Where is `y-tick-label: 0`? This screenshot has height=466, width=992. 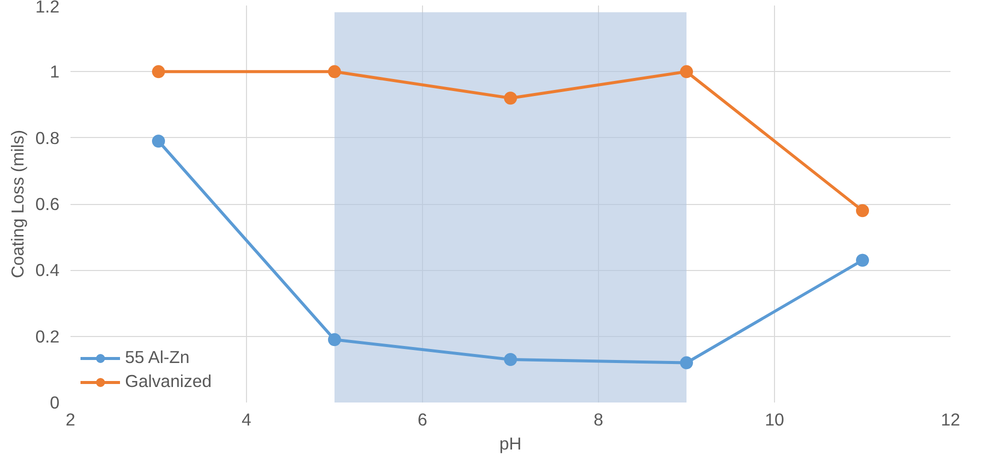 y-tick-label: 0 is located at coordinates (55, 402).